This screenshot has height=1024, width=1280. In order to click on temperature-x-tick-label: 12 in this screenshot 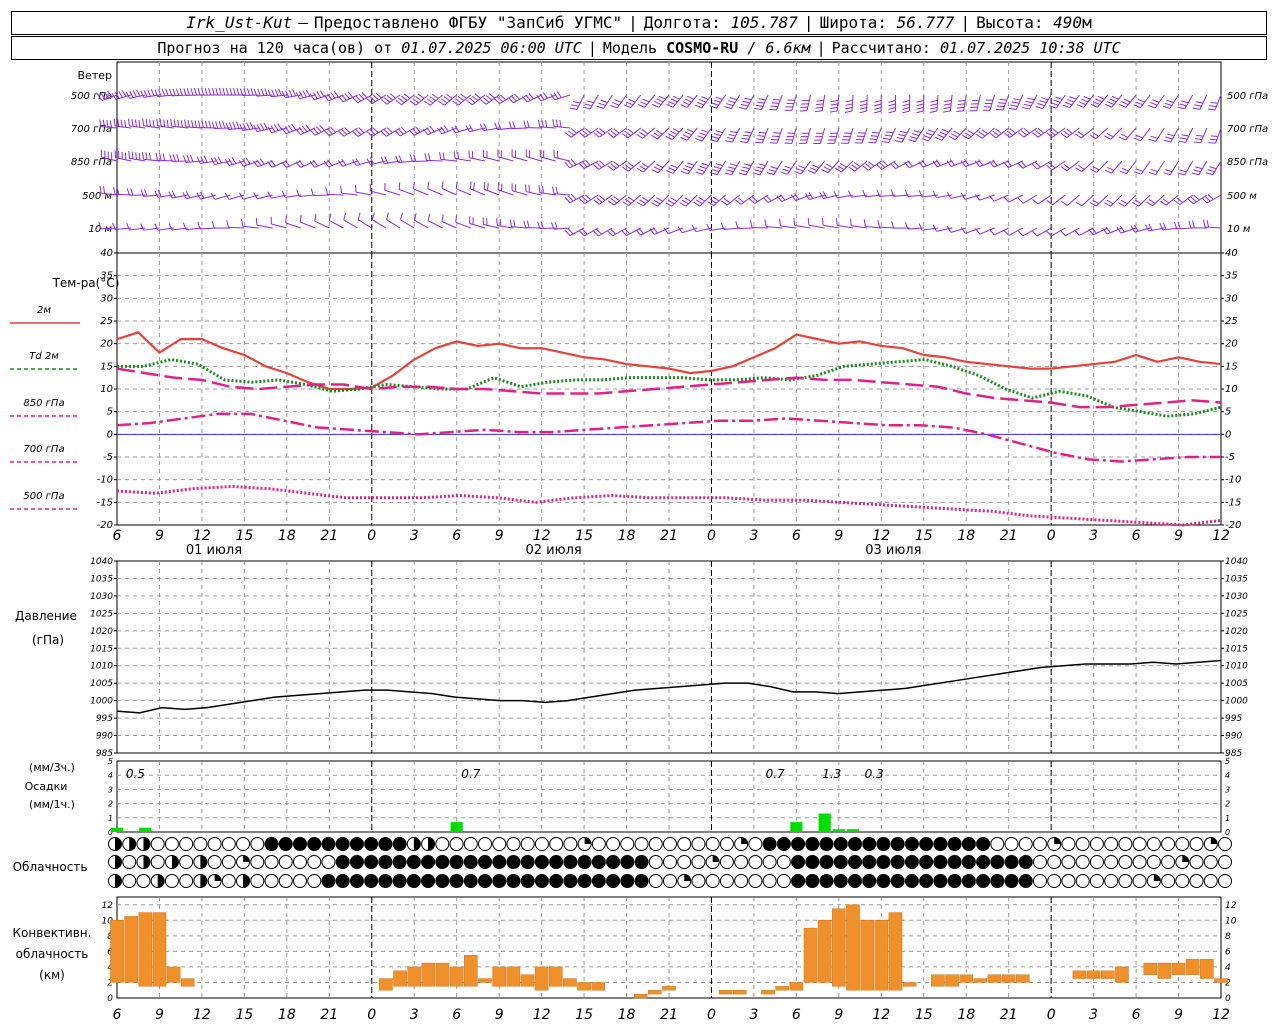, I will do `click(542, 536)`.